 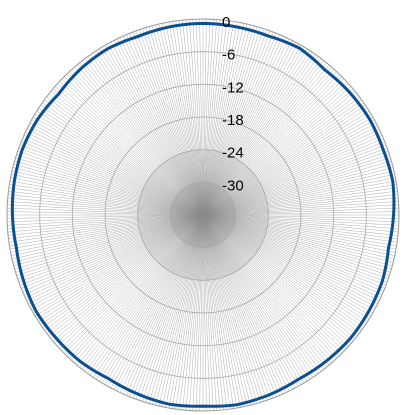 I want to click on radial-tick-label: -6, so click(x=228, y=55).